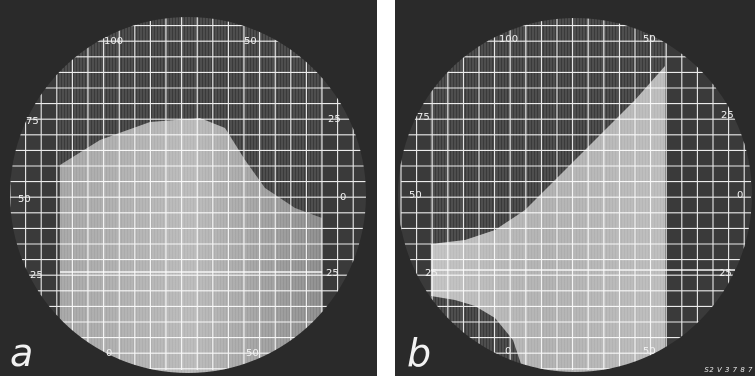  Describe the element at coordinates (419, 353) in the screenshot. I see `panel-letter-b: b` at that location.